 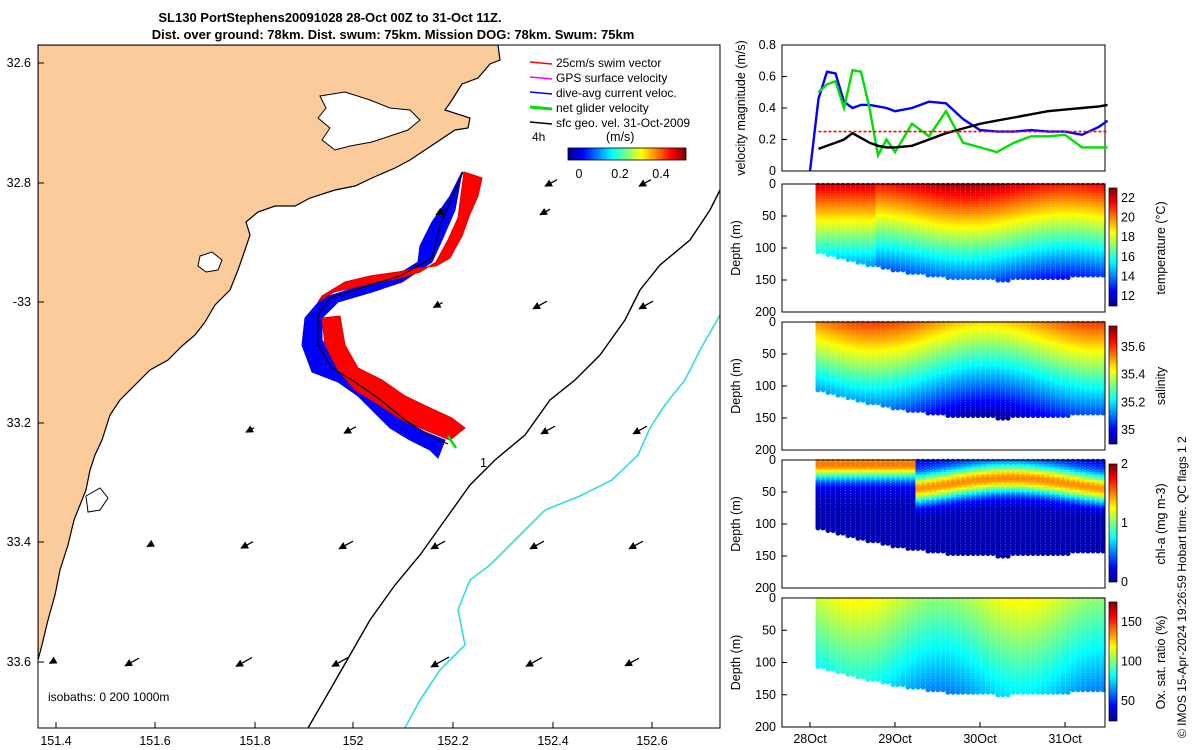 I want to click on colorbar-label: salinity, so click(x=1161, y=385).